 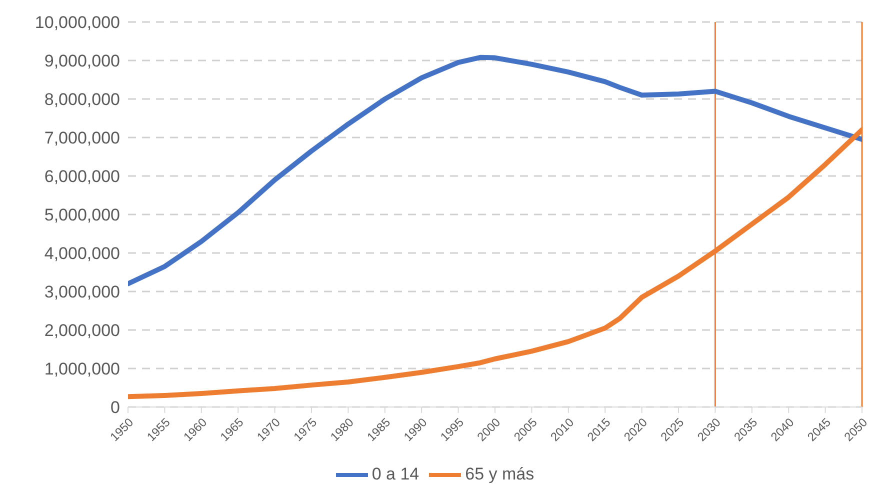 What do you see at coordinates (77, 22) in the screenshot?
I see `y-tick-label: 10,000,000` at bounding box center [77, 22].